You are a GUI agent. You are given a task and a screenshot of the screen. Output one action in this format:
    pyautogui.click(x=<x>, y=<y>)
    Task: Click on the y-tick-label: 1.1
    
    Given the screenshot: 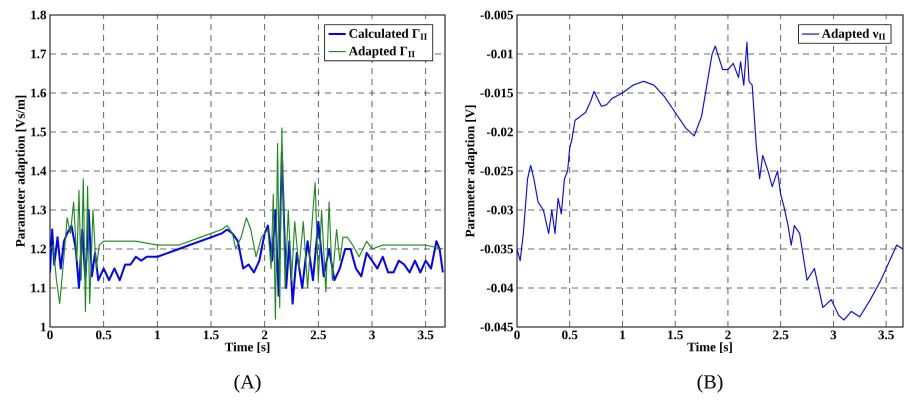 What is the action you would take?
    pyautogui.click(x=38, y=288)
    